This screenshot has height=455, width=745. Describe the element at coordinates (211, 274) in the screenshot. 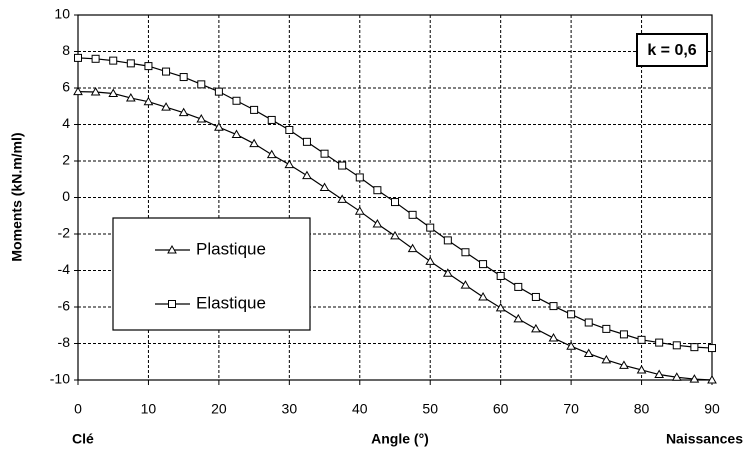

I see `legend` at that location.